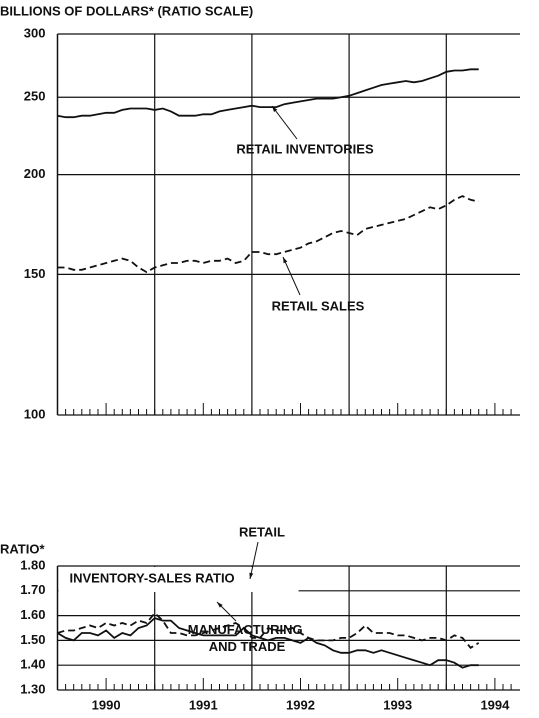 The image size is (539, 718). What do you see at coordinates (318, 305) in the screenshot?
I see `series-label: RETAIL SALES` at bounding box center [318, 305].